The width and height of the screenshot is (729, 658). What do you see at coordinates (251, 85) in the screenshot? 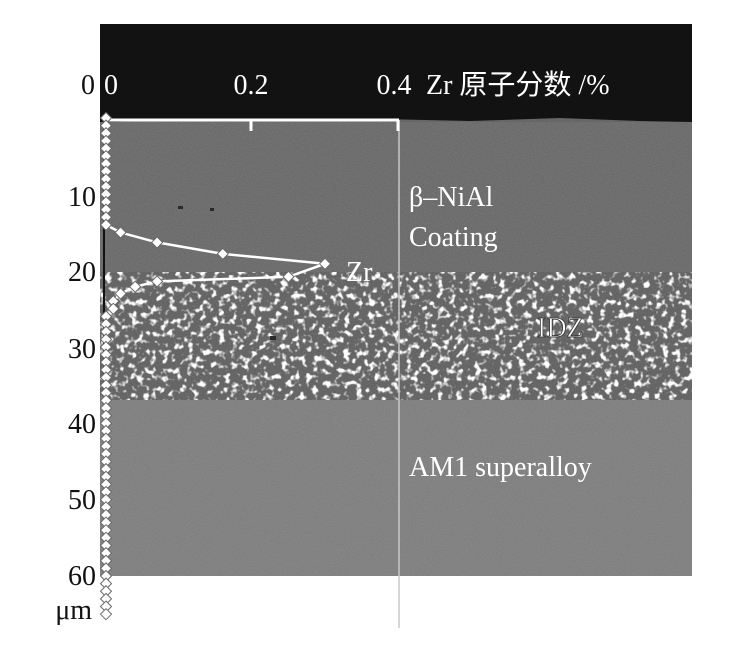
I see `x-tick-label: 0.2` at bounding box center [251, 85].